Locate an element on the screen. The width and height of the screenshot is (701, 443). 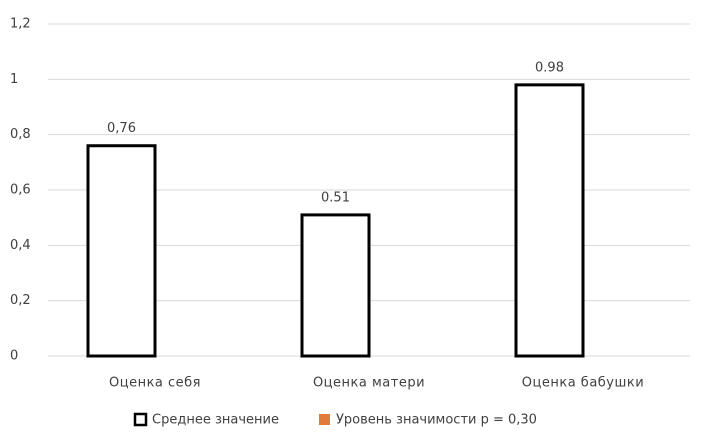
x-tick-label: Оценка матери is located at coordinates (369, 383).